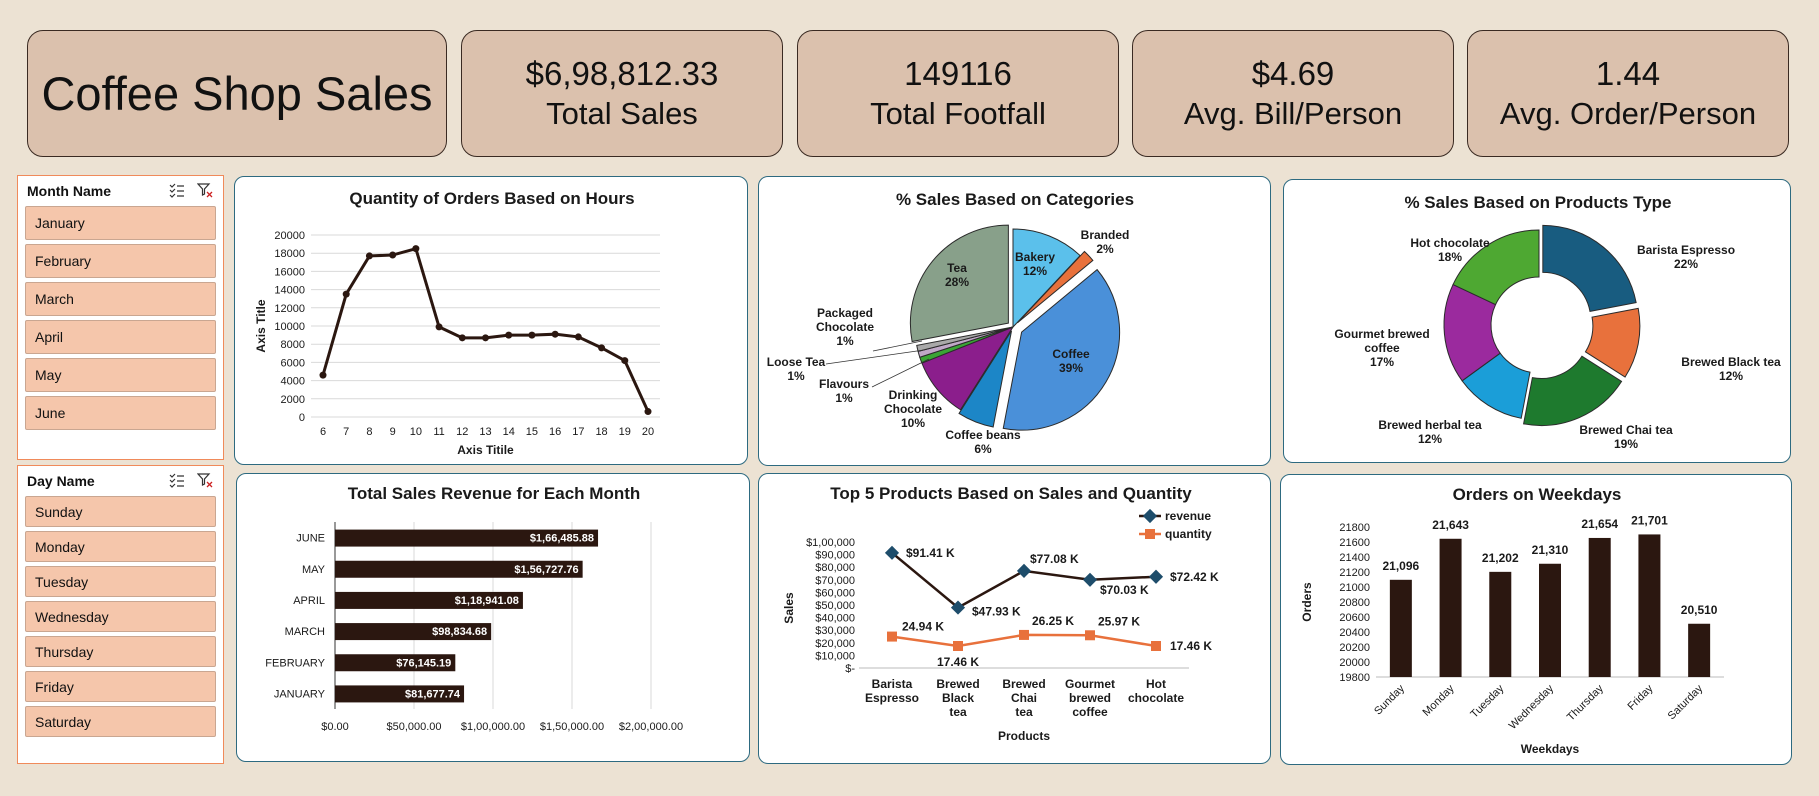 The height and width of the screenshot is (796, 1819). I want to click on data-label: 21,096, so click(1401, 566).